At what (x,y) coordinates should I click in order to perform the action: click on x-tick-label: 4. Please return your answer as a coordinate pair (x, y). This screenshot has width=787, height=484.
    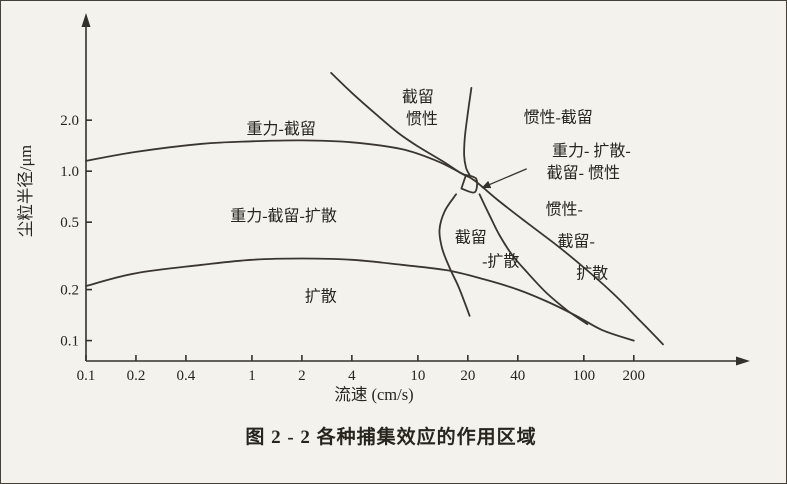
    Looking at the image, I should click on (352, 376).